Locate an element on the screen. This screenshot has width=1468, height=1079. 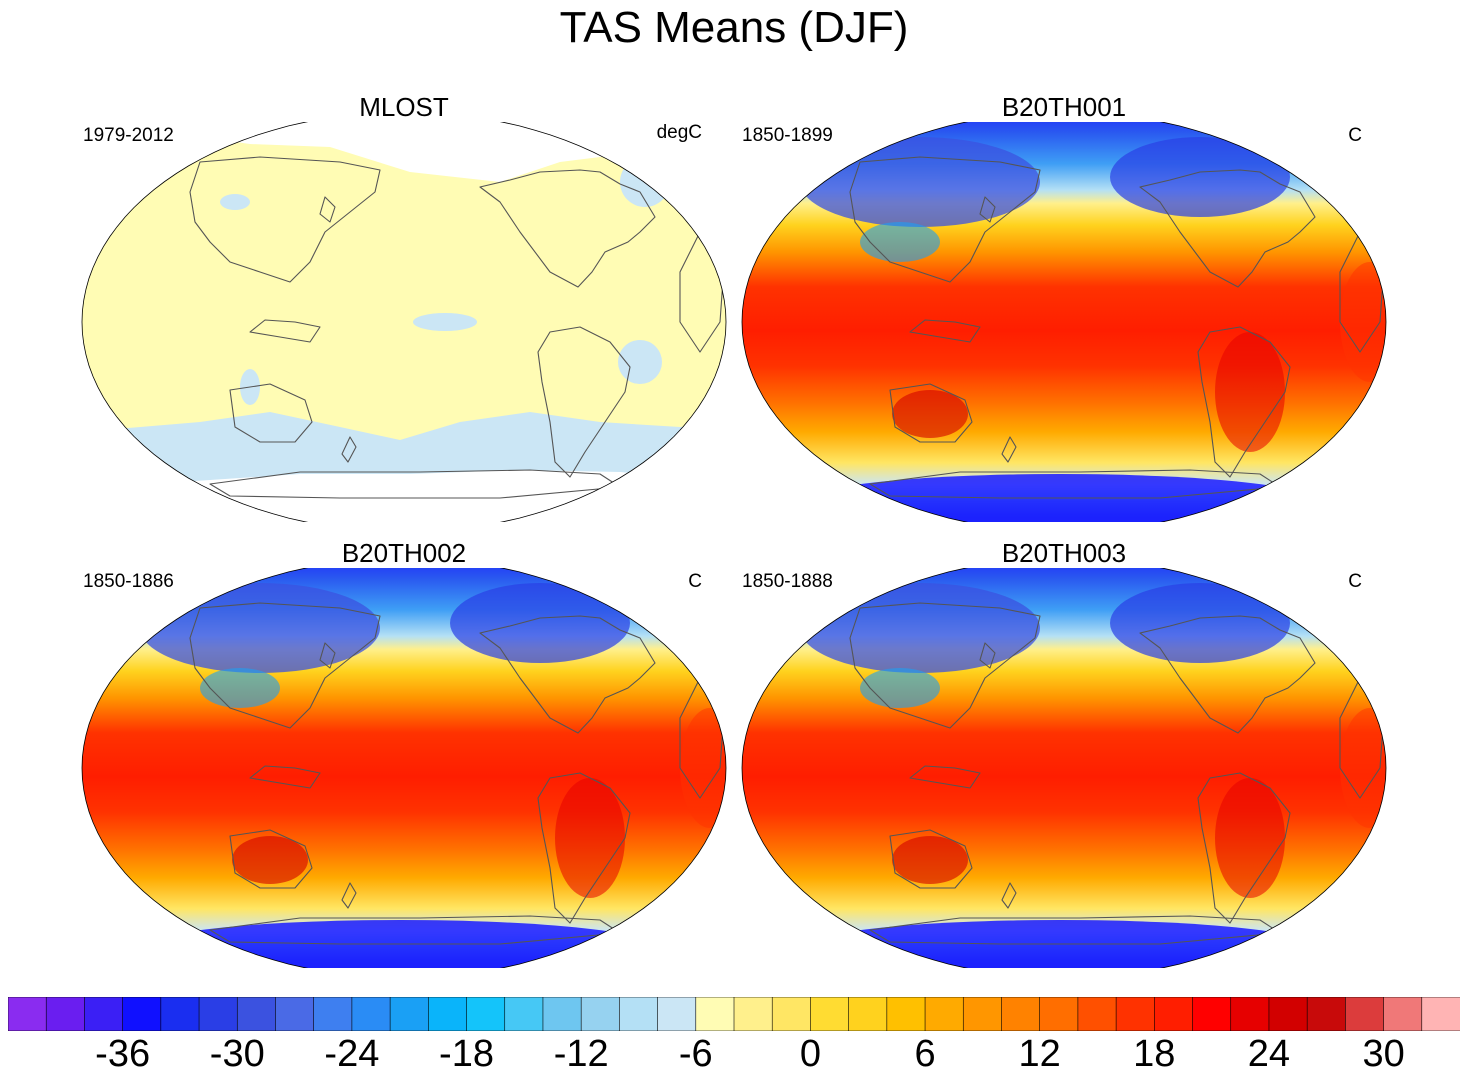
period-label: 1850-1888 is located at coordinates (787, 581).